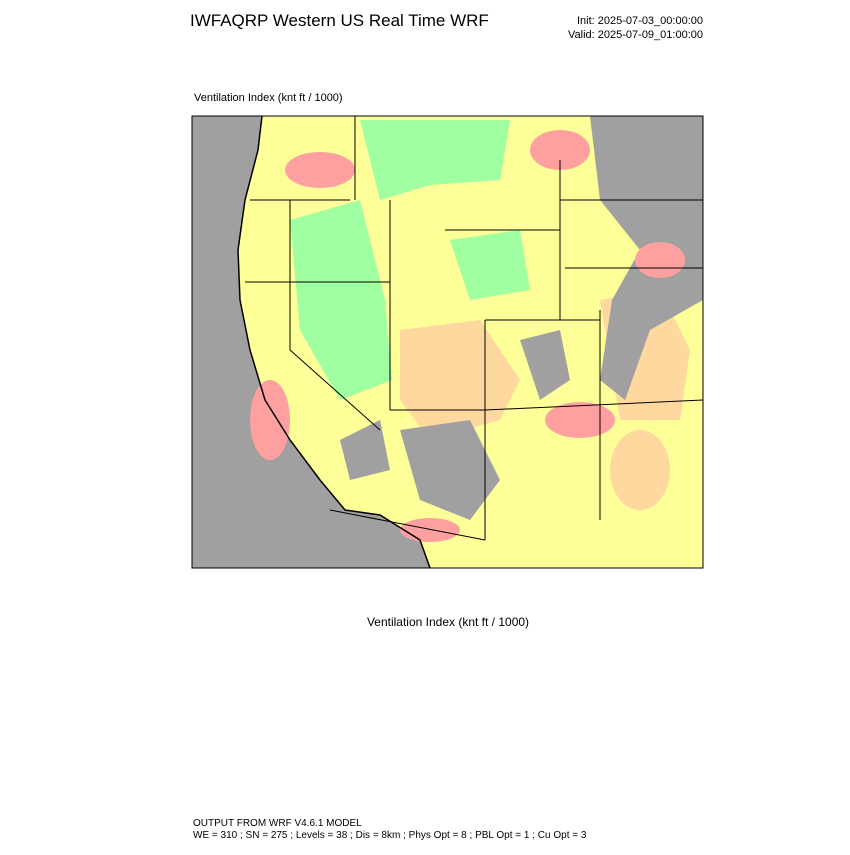 This screenshot has width=850, height=855. I want to click on valid-time: Valid: 2025-07-09_01:00:00, so click(635, 35).